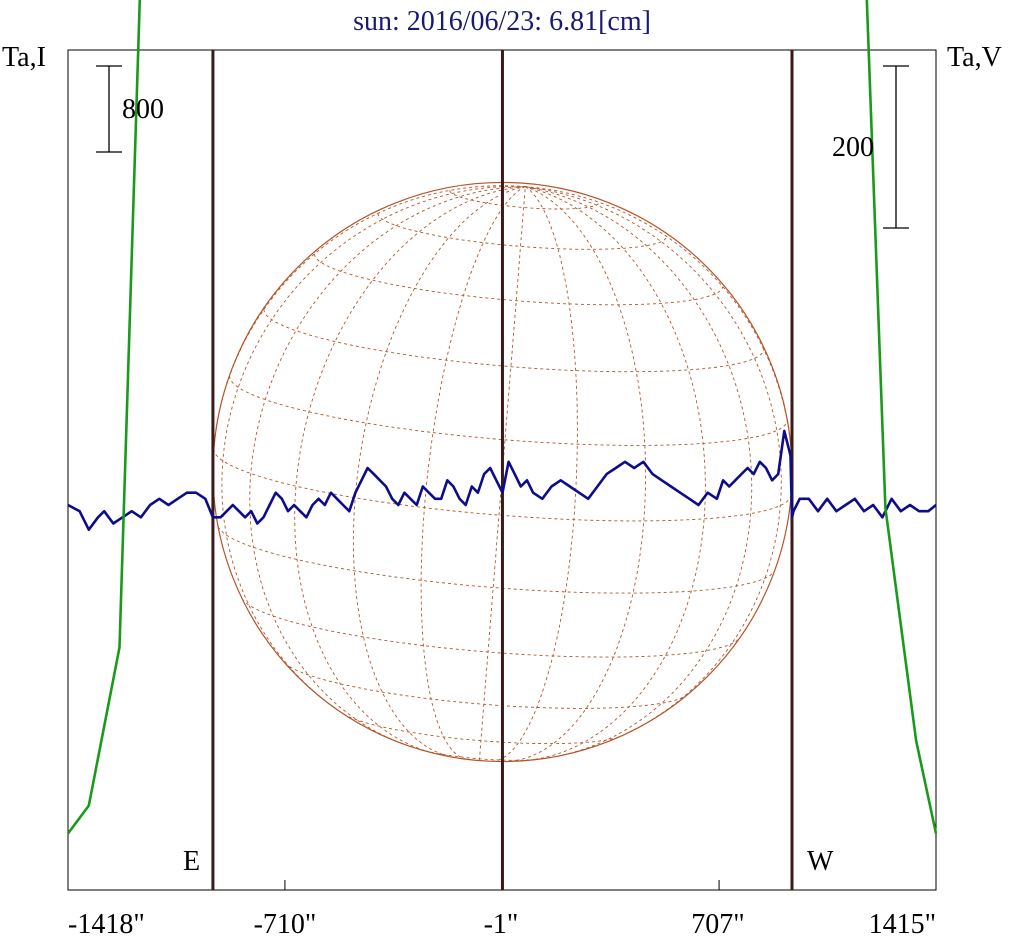  What do you see at coordinates (717, 924) in the screenshot?
I see `x-tick-label: 707"` at bounding box center [717, 924].